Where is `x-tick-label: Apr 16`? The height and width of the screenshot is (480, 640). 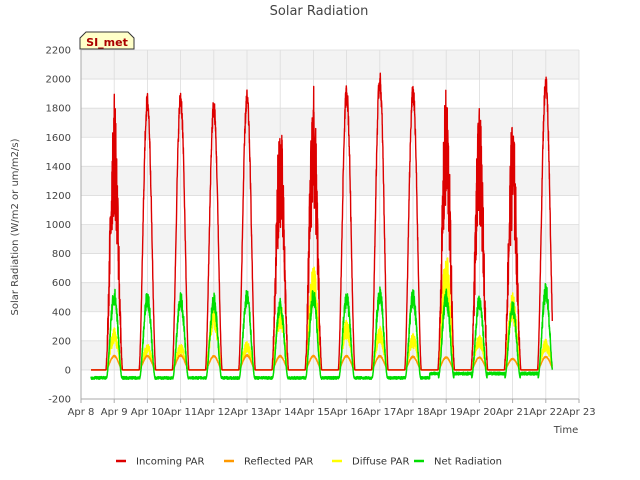
x-tick-label: Apr 16 is located at coordinates (346, 412).